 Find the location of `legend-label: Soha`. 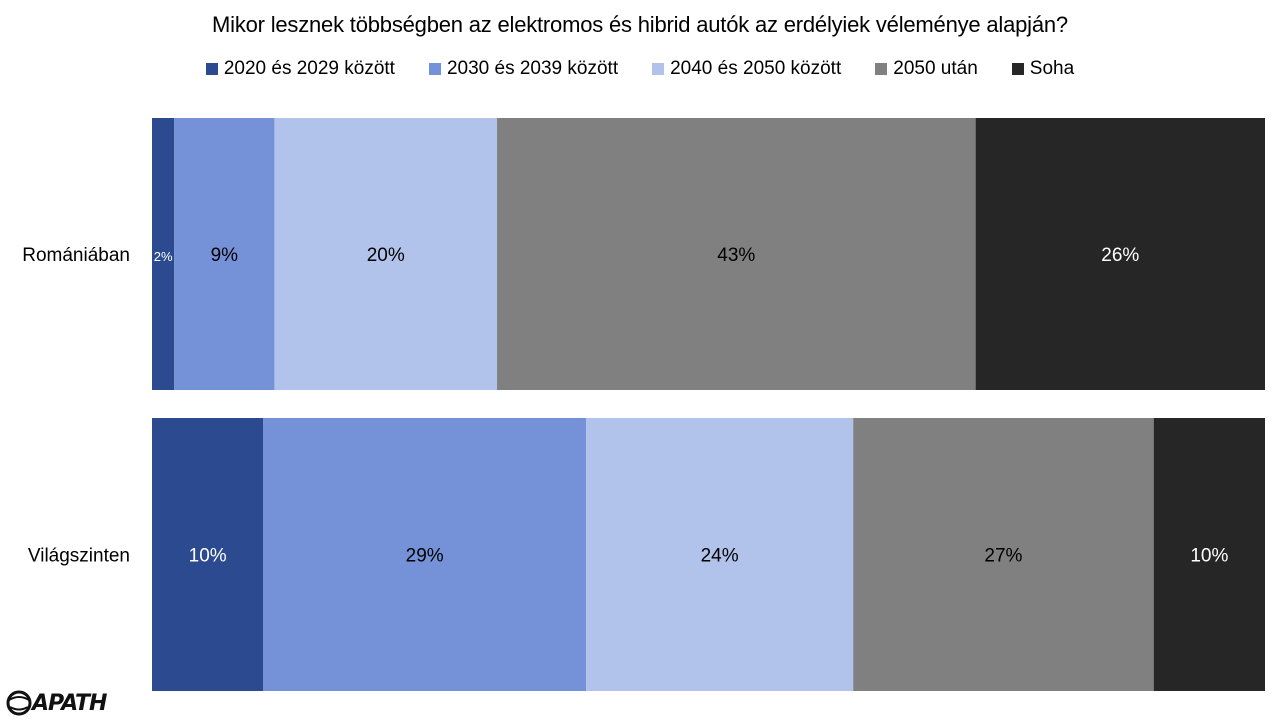

legend-label: Soha is located at coordinates (1052, 68).